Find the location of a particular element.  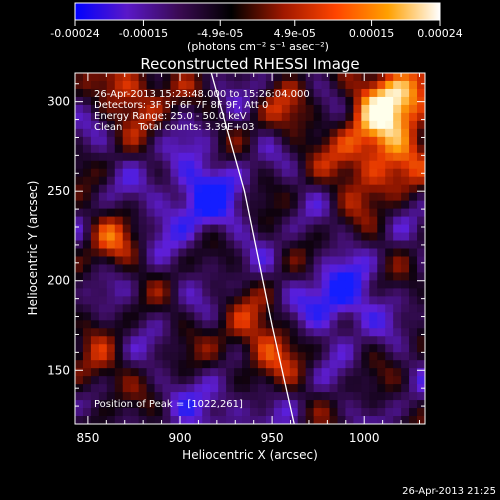

annotation-detectors: Detectors: 3F 5F 6F 7F 8F 9F, Att 0 is located at coordinates (181, 105).